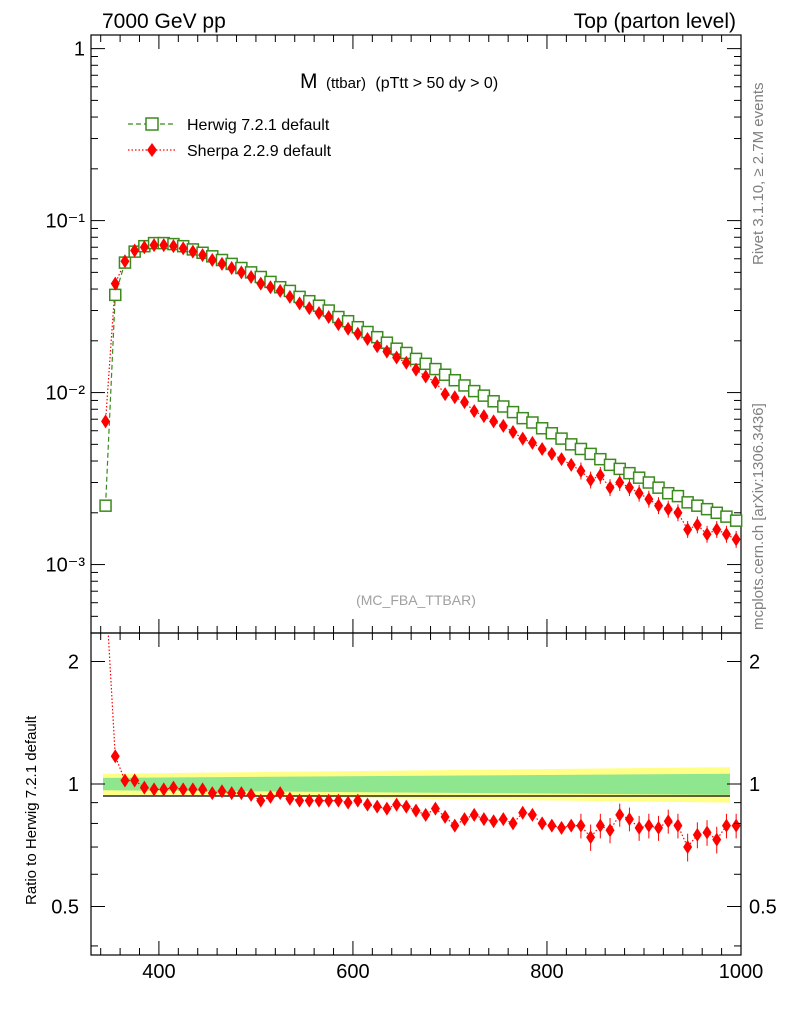  What do you see at coordinates (309, 81) in the screenshot?
I see `plot-title-main: M` at bounding box center [309, 81].